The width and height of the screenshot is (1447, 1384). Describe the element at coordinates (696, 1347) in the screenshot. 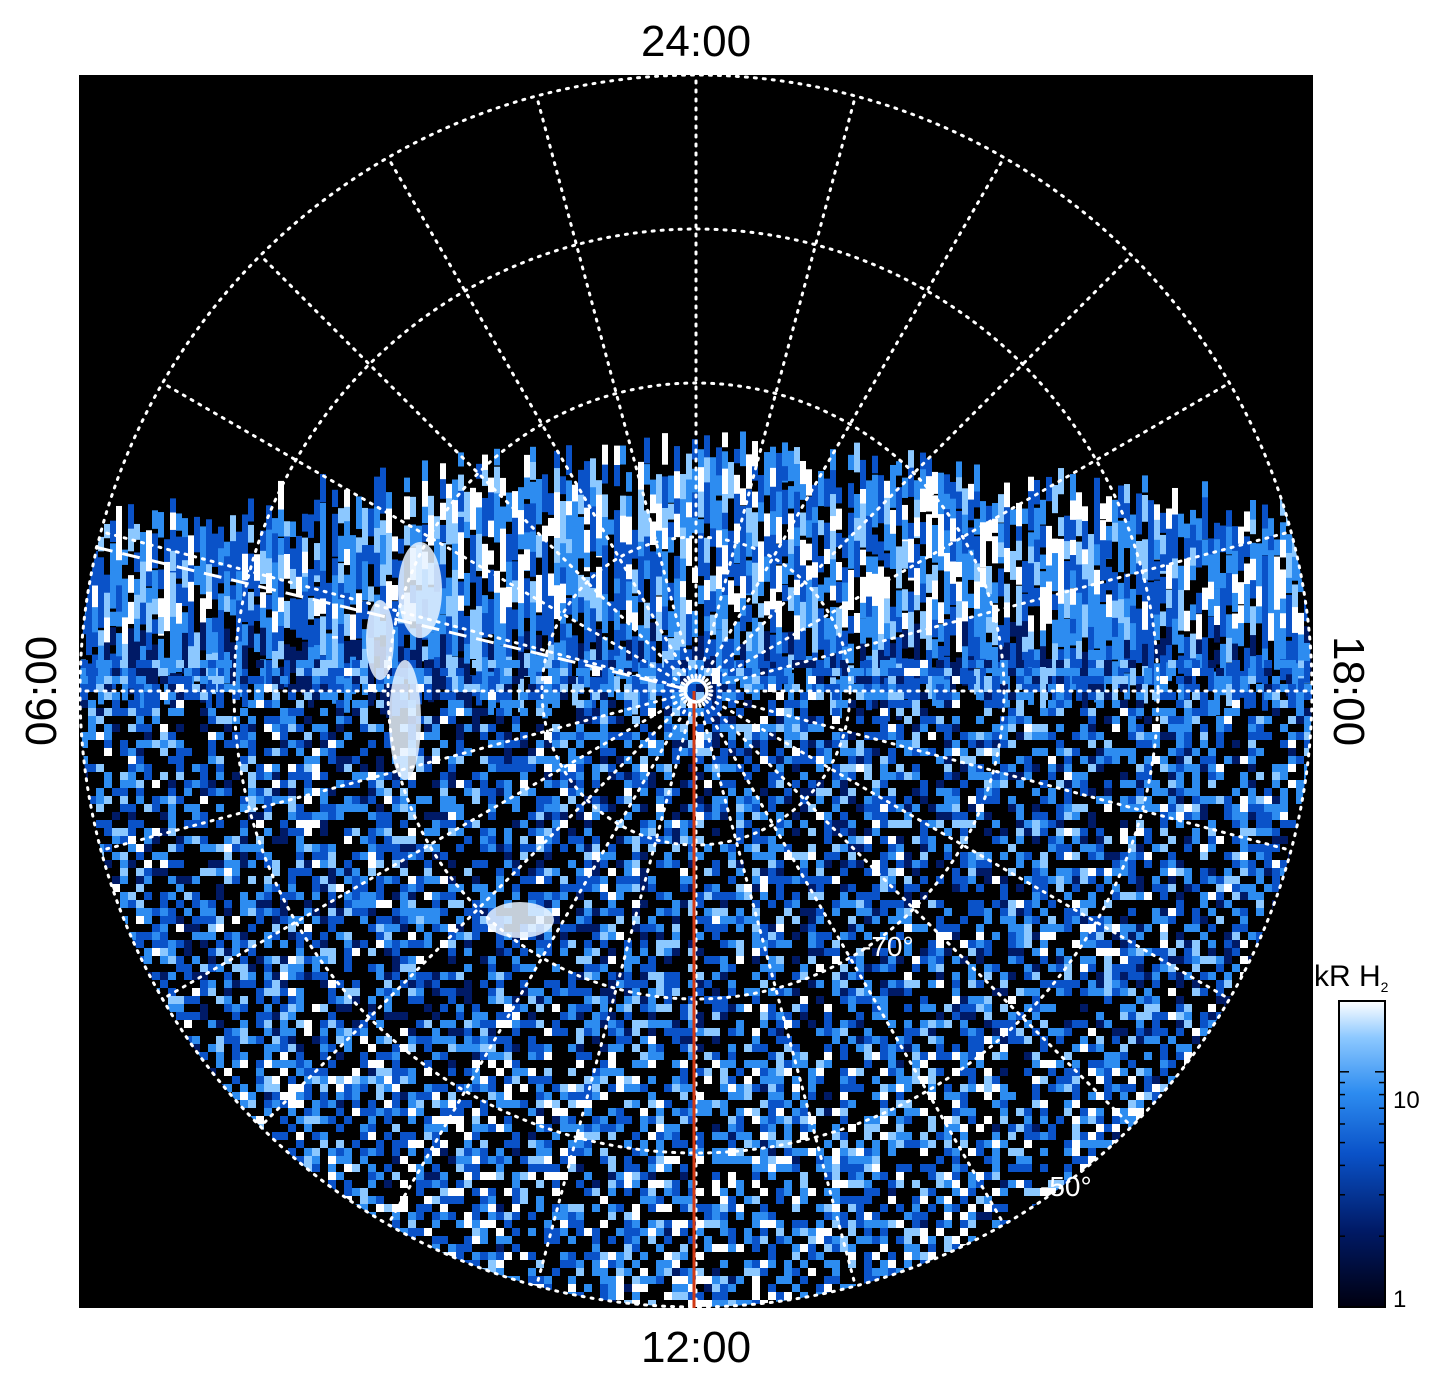

I see `local-time-label-bottom: 12:00` at that location.